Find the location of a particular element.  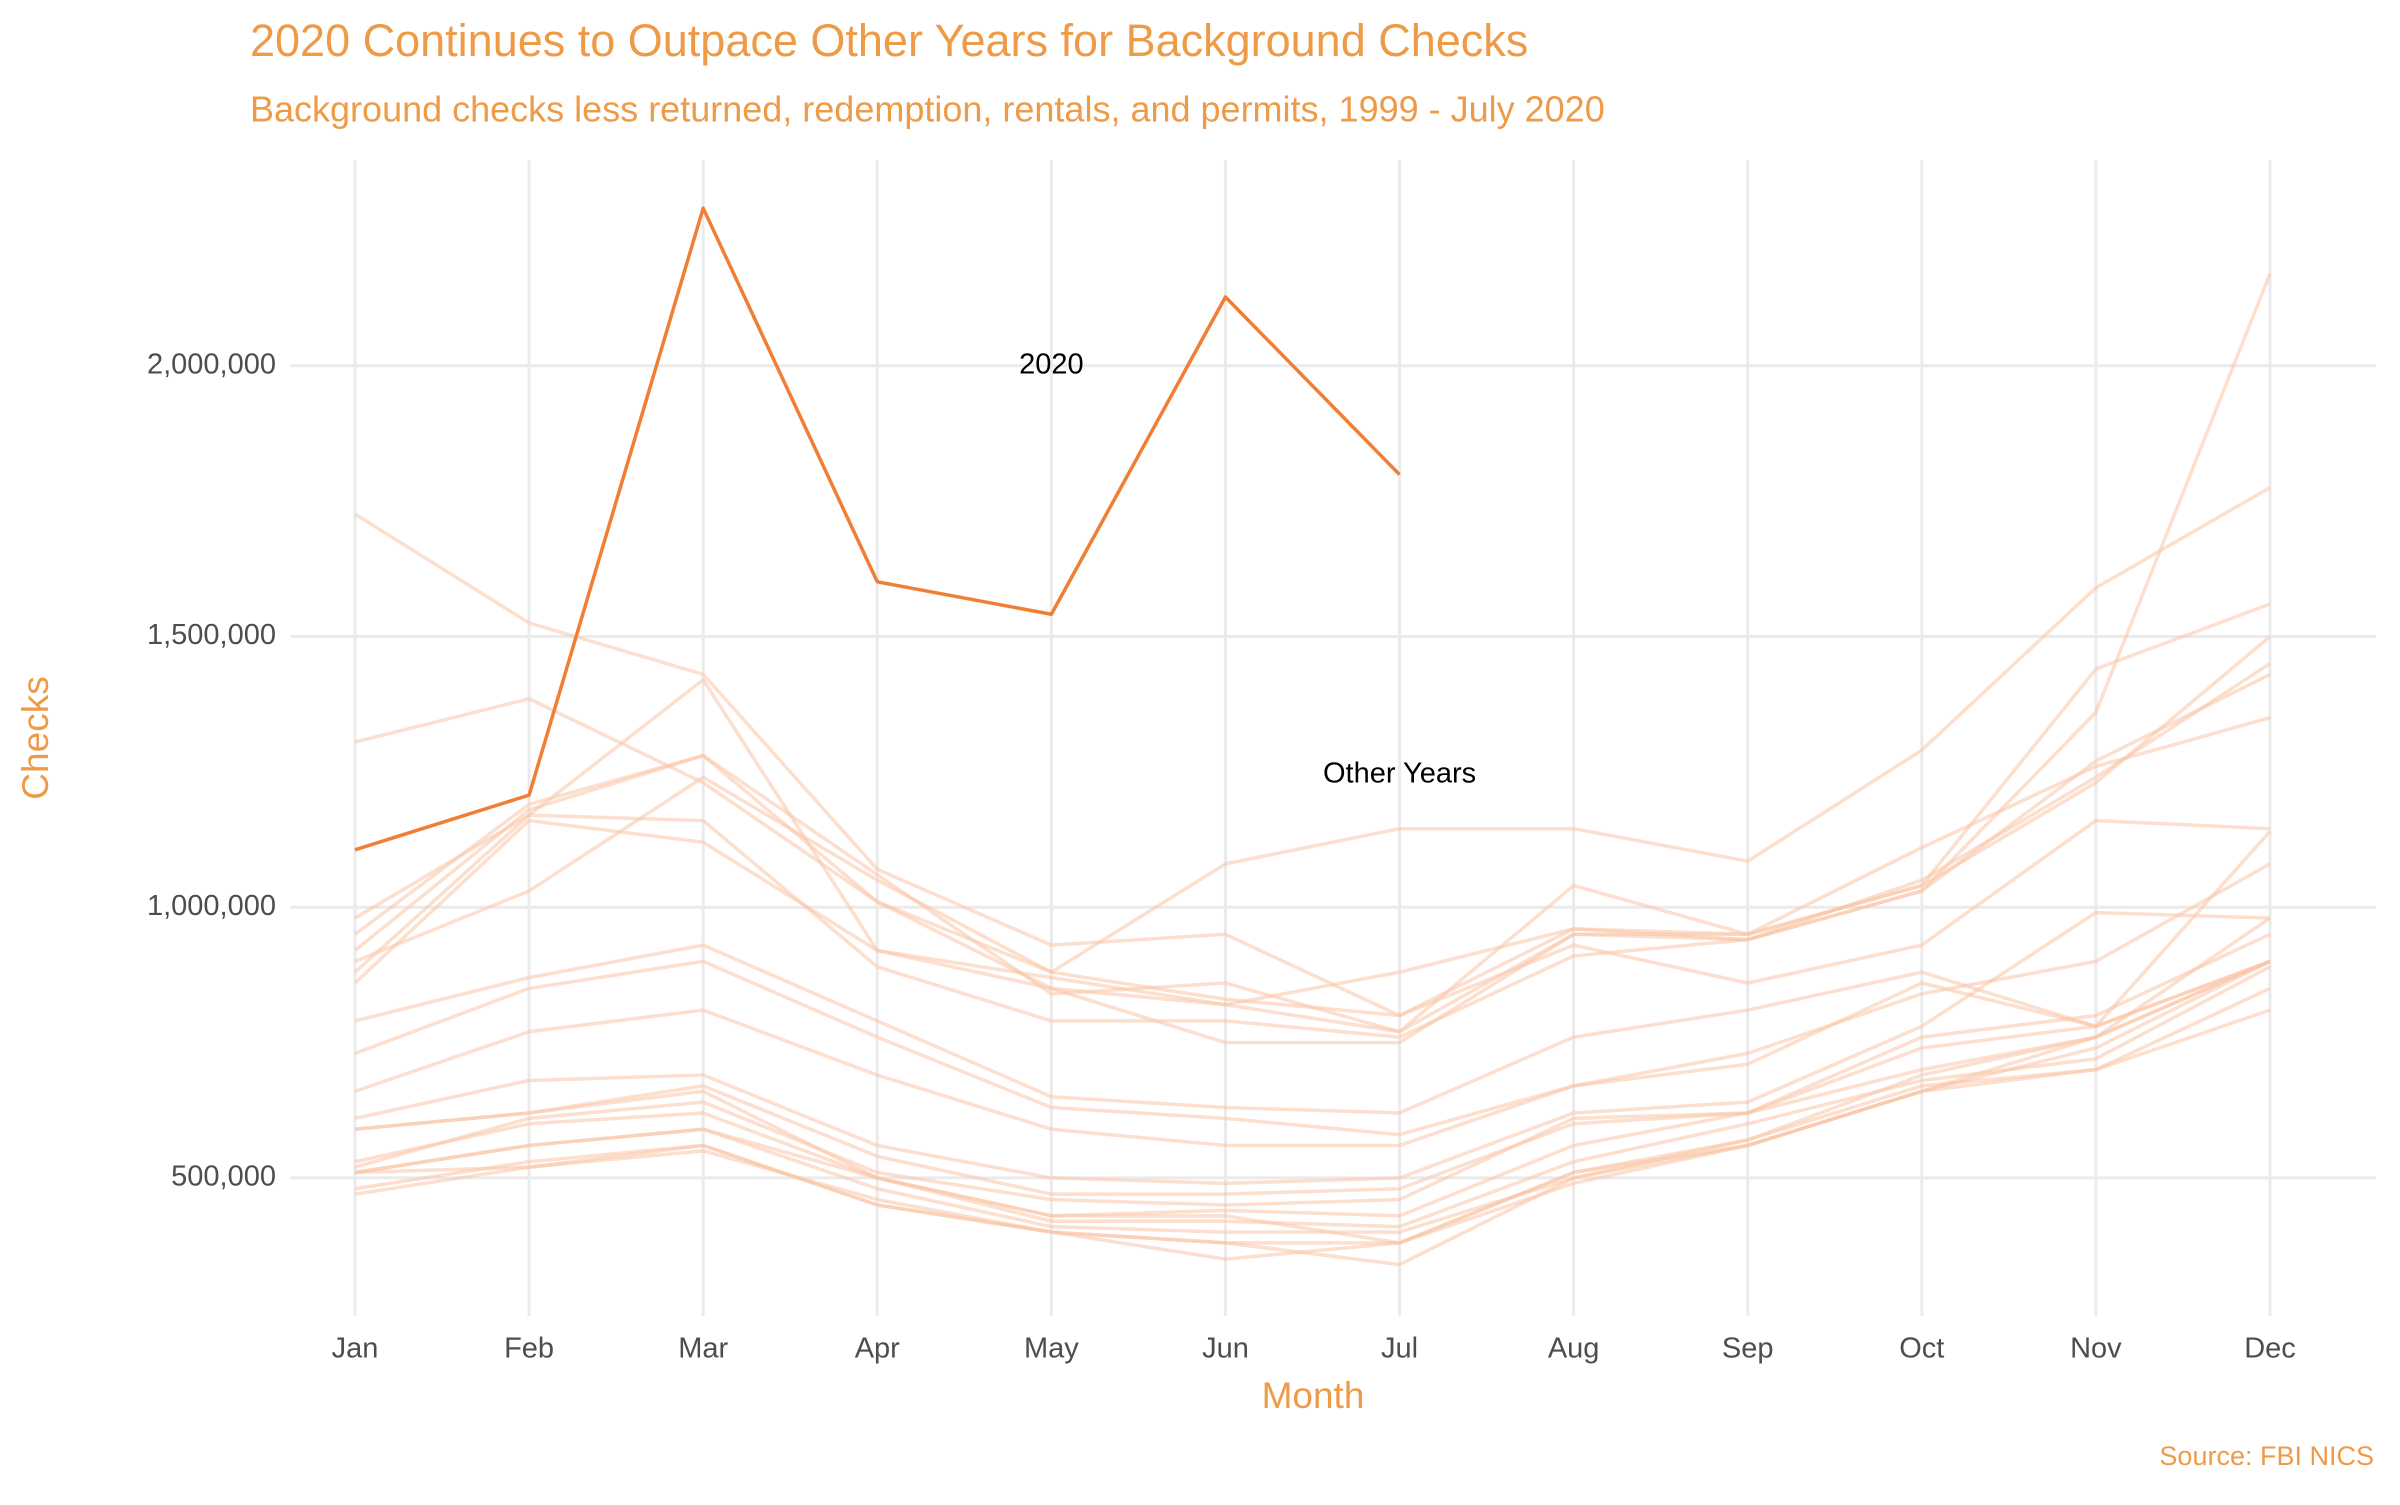

x-tick-label: Aug is located at coordinates (1574, 1349).